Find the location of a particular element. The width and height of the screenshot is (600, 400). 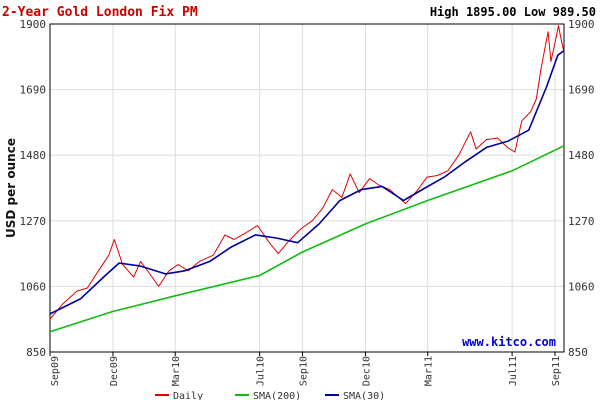

chart-title: 2-Year Gold London Fix PM is located at coordinates (100, 12).